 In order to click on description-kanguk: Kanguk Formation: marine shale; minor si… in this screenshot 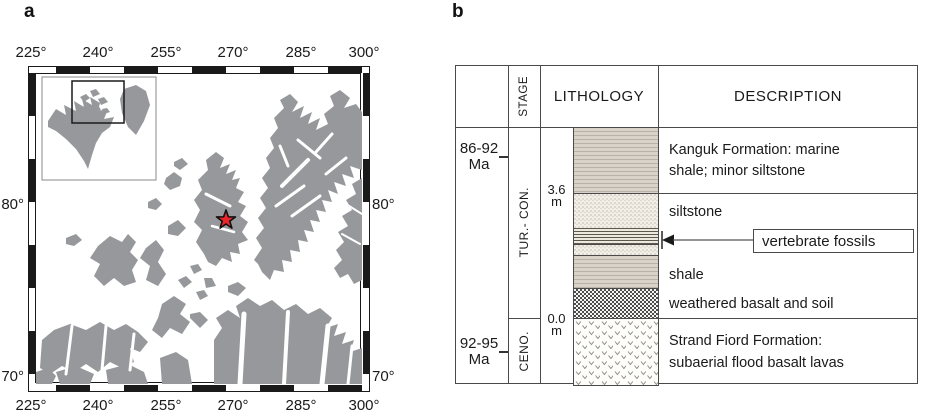, I will do `click(754, 161)`.